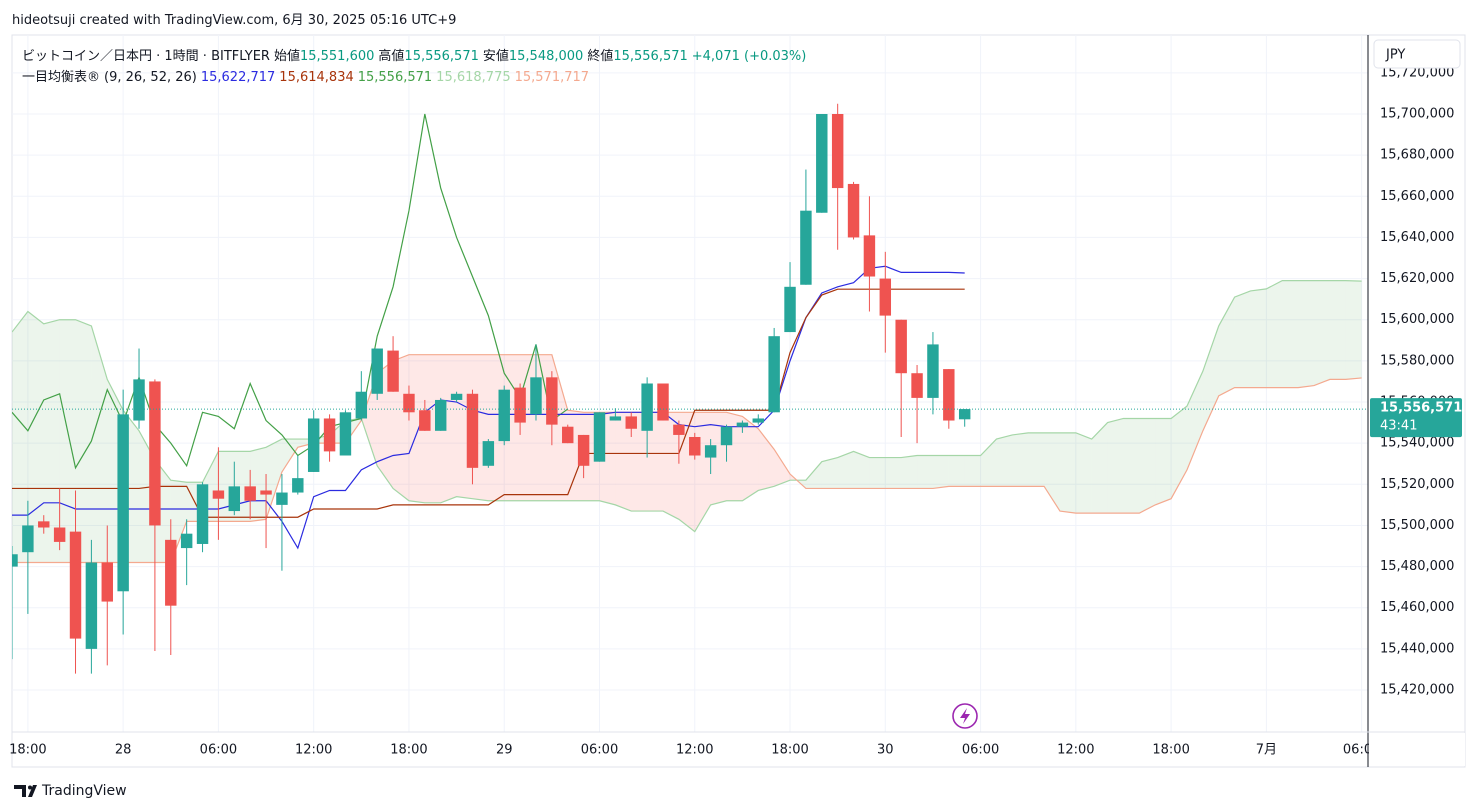 This screenshot has height=812, width=1479. I want to click on ohlc-value: 15,551,600, so click(337, 56).